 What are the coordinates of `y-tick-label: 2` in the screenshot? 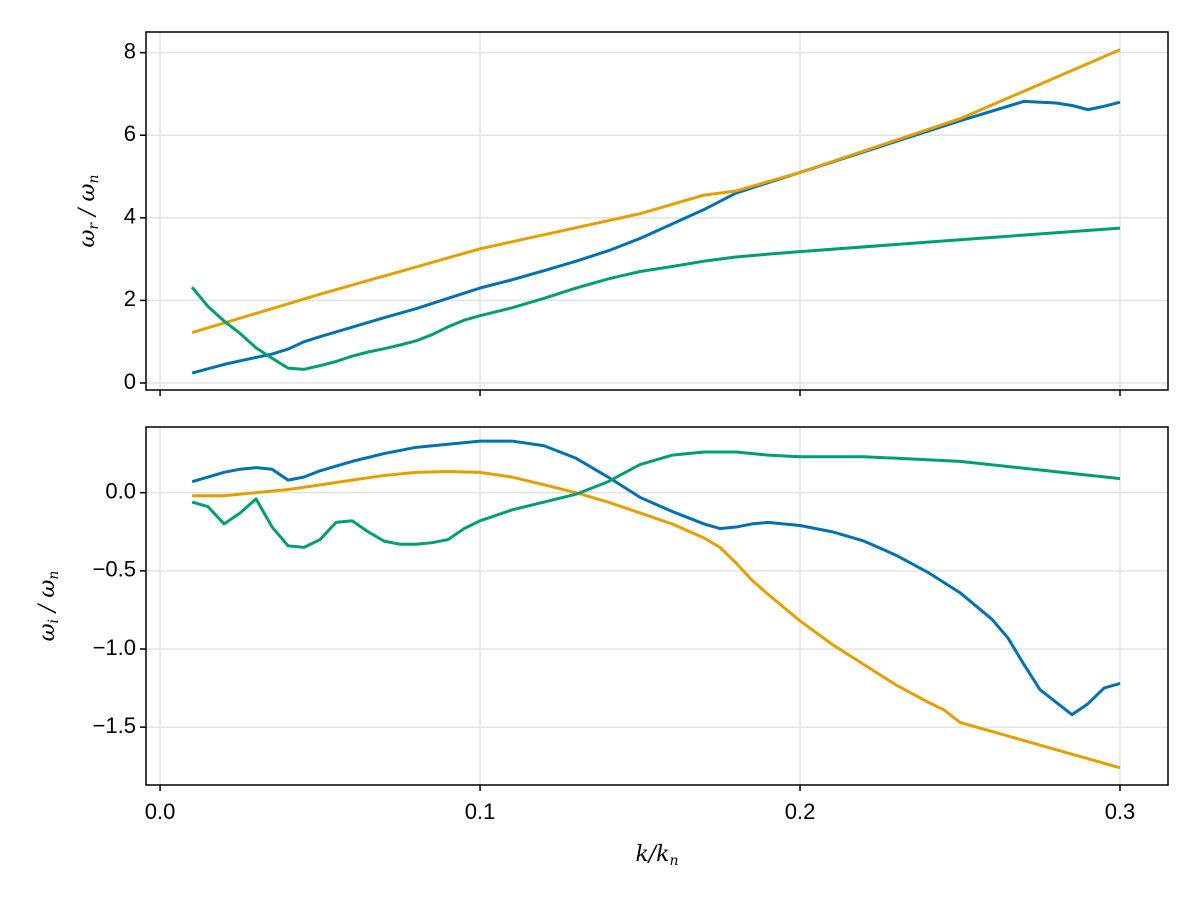 It's located at (130, 298).